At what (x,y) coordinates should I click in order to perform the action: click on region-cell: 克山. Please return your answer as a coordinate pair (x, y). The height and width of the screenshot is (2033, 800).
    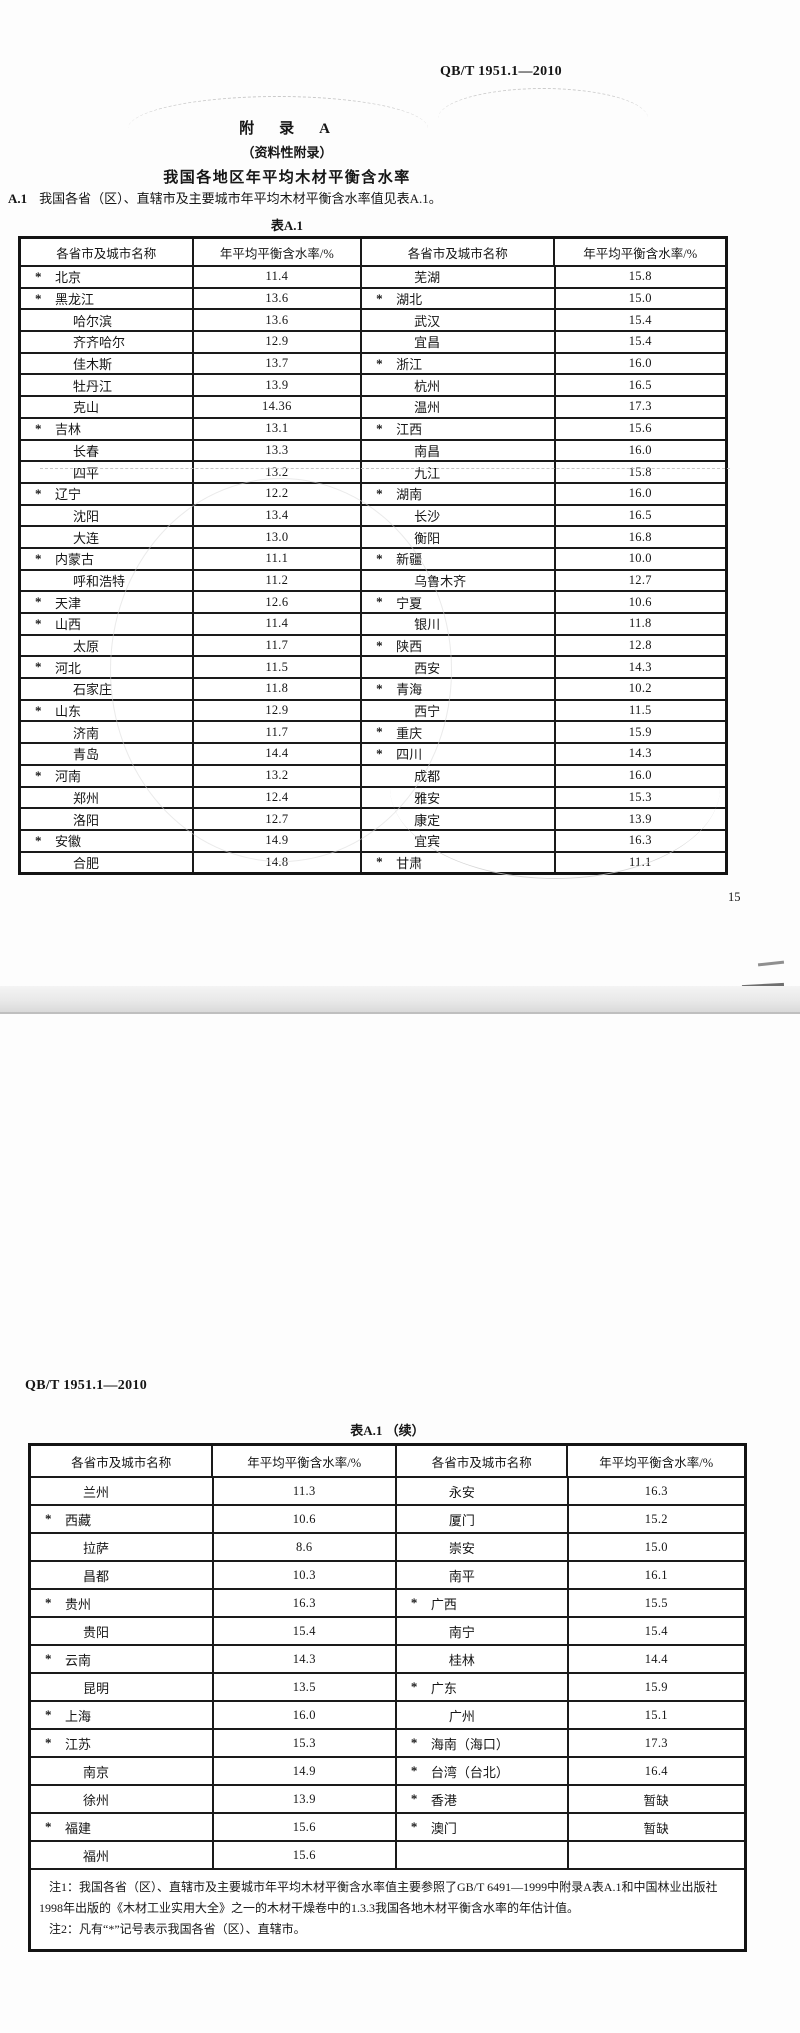
    Looking at the image, I should click on (106, 407).